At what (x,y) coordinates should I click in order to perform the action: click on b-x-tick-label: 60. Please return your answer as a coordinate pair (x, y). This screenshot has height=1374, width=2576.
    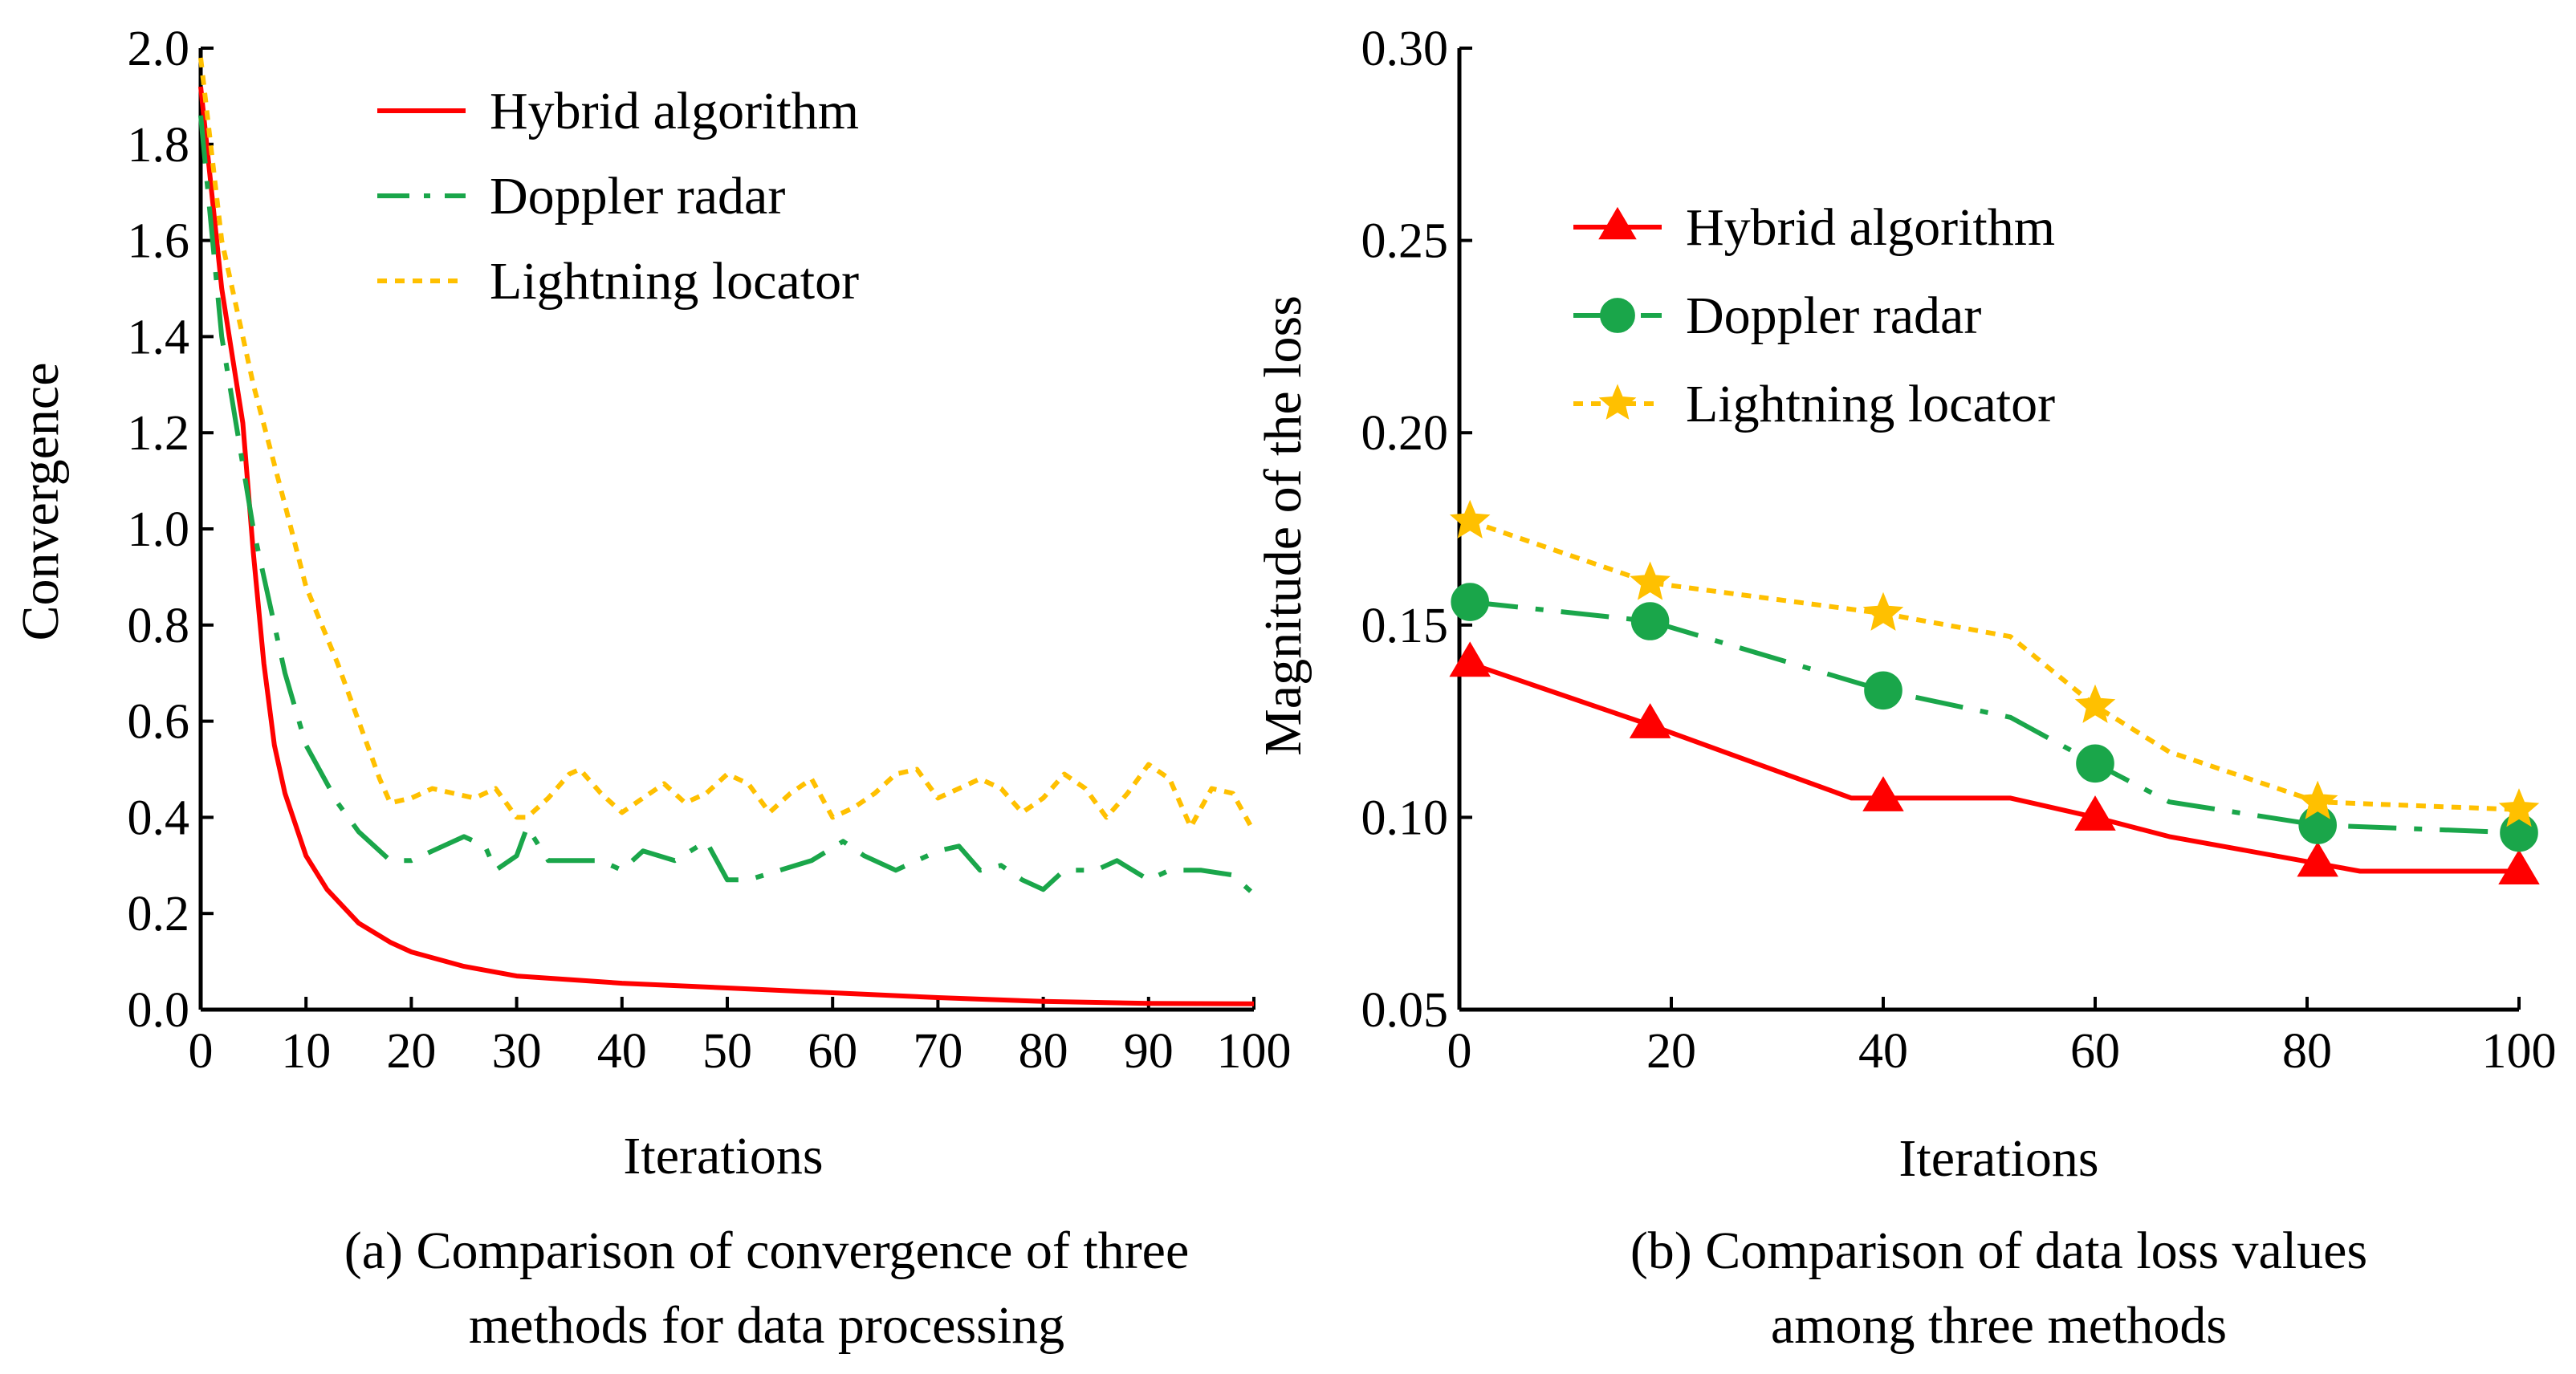
    Looking at the image, I should click on (2095, 1051).